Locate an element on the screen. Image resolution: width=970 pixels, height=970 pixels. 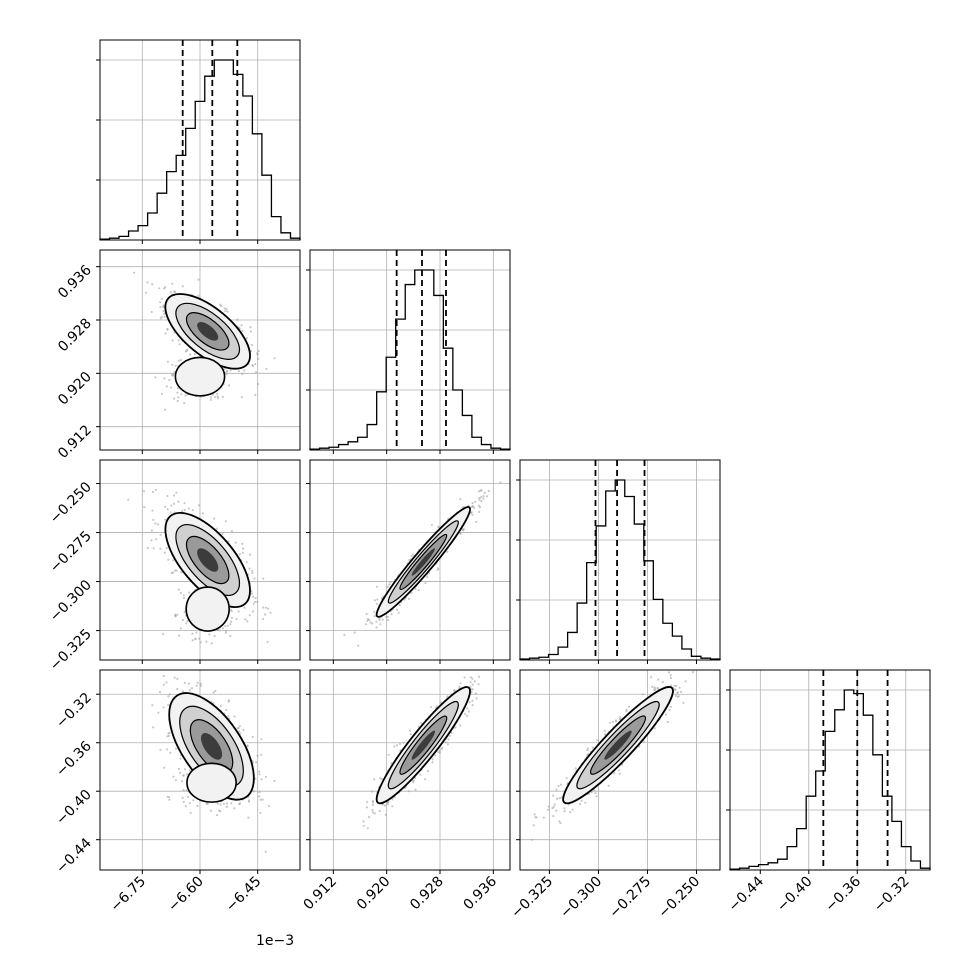
x-tick-label: −0.44 is located at coordinates (746, 894).